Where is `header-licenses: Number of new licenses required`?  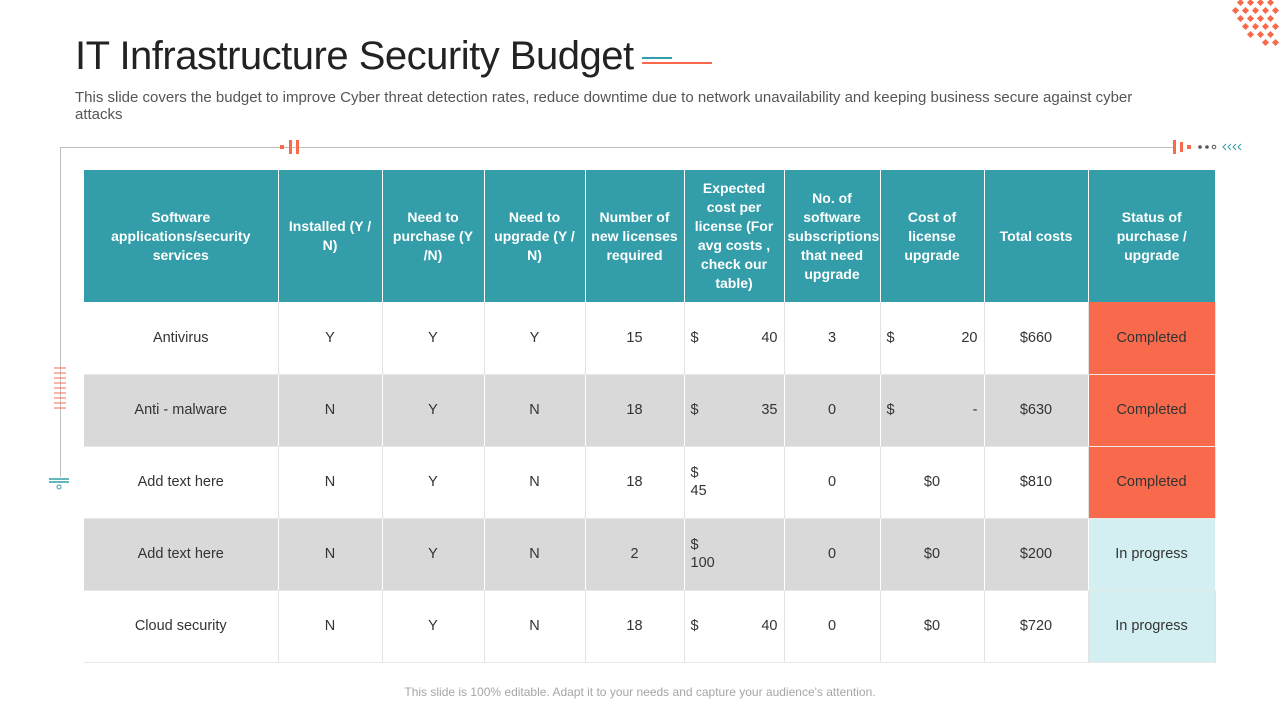
header-licenses: Number of new licenses required is located at coordinates (635, 236).